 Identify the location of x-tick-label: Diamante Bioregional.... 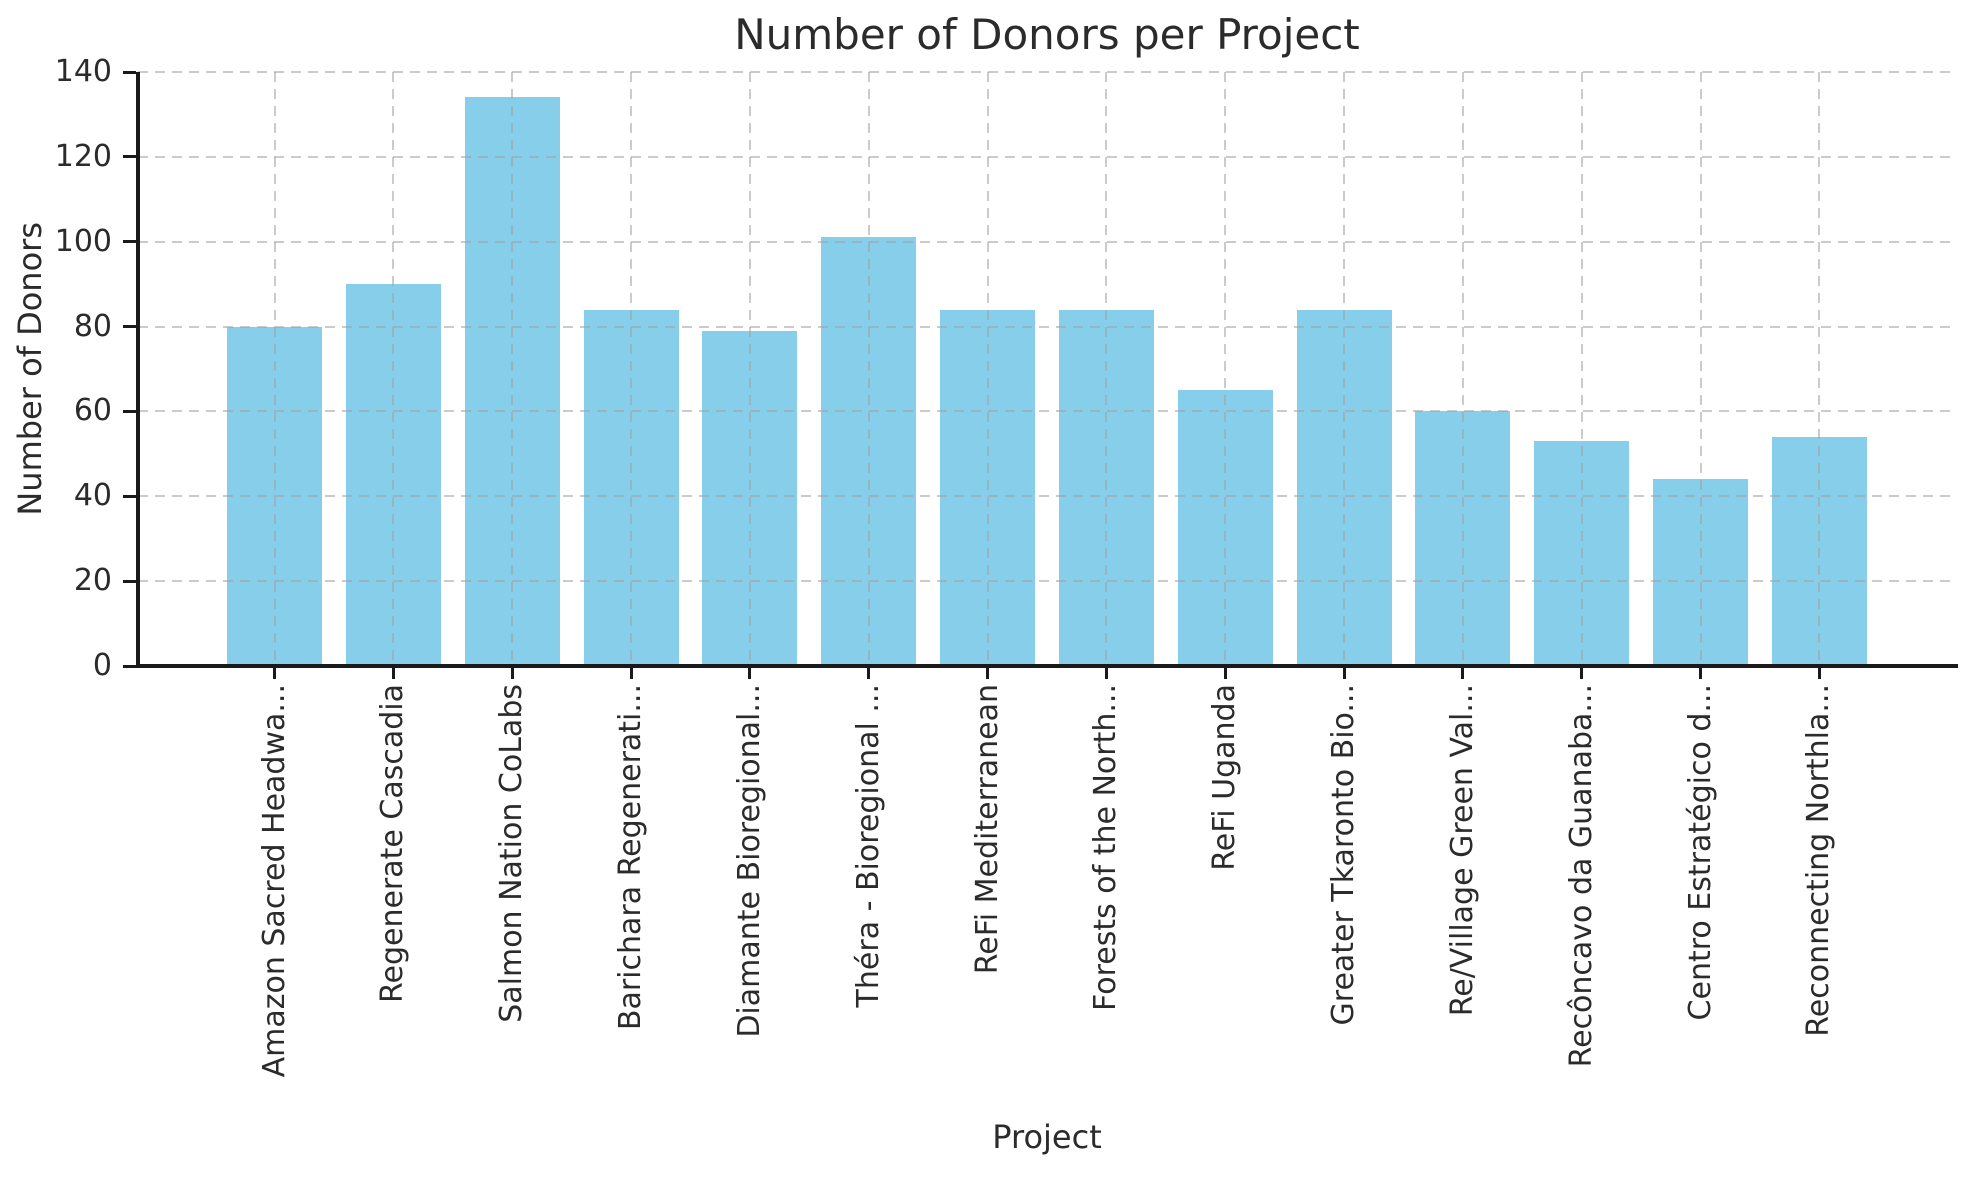
(749, 861).